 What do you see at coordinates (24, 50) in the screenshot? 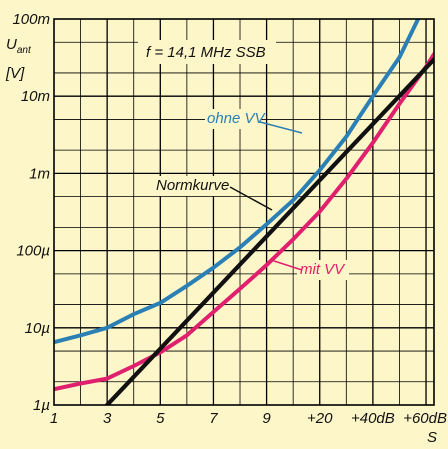
I see `y-axis-title-subscript: ant` at bounding box center [24, 50].